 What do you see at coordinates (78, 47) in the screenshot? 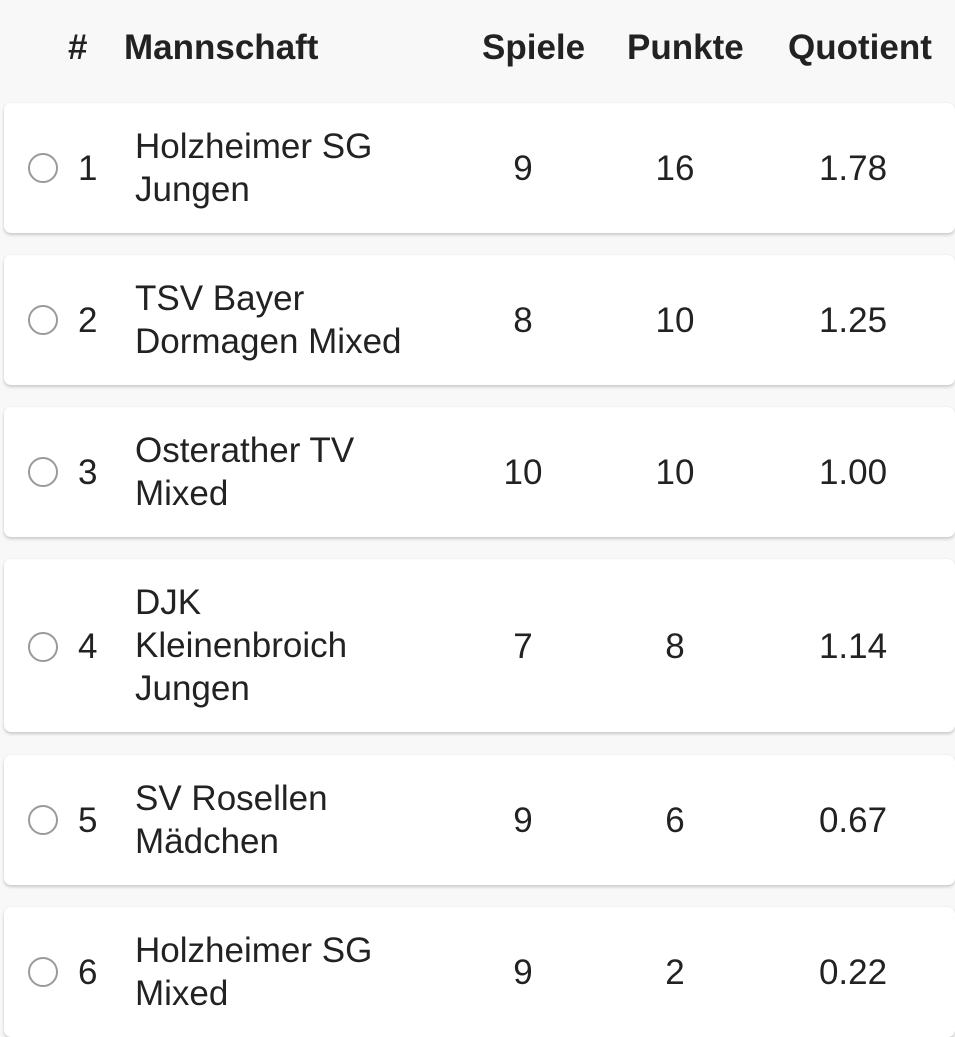
I see `column-header-rank: #` at bounding box center [78, 47].